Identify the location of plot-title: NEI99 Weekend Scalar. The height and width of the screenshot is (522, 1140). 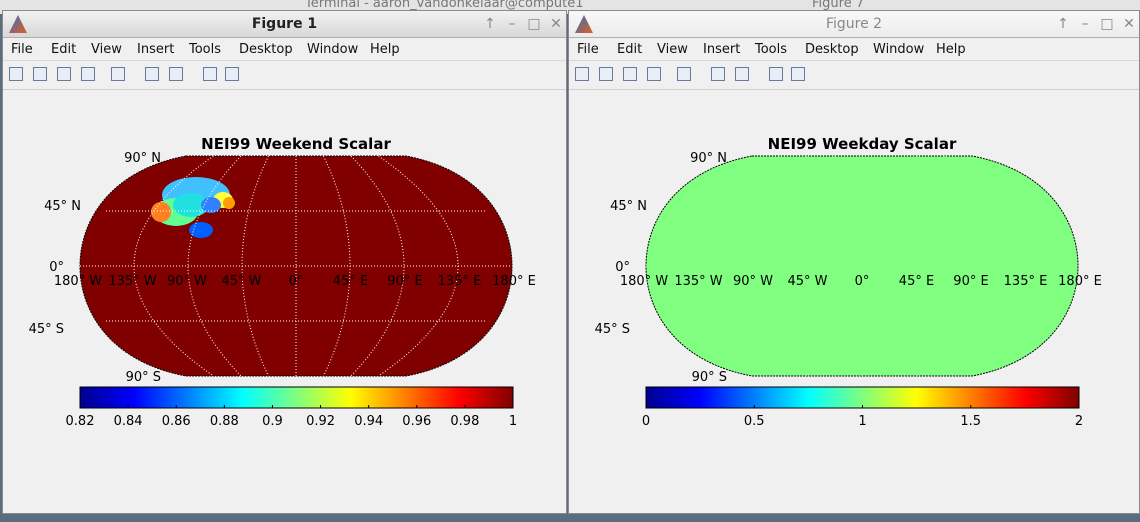
(296, 144).